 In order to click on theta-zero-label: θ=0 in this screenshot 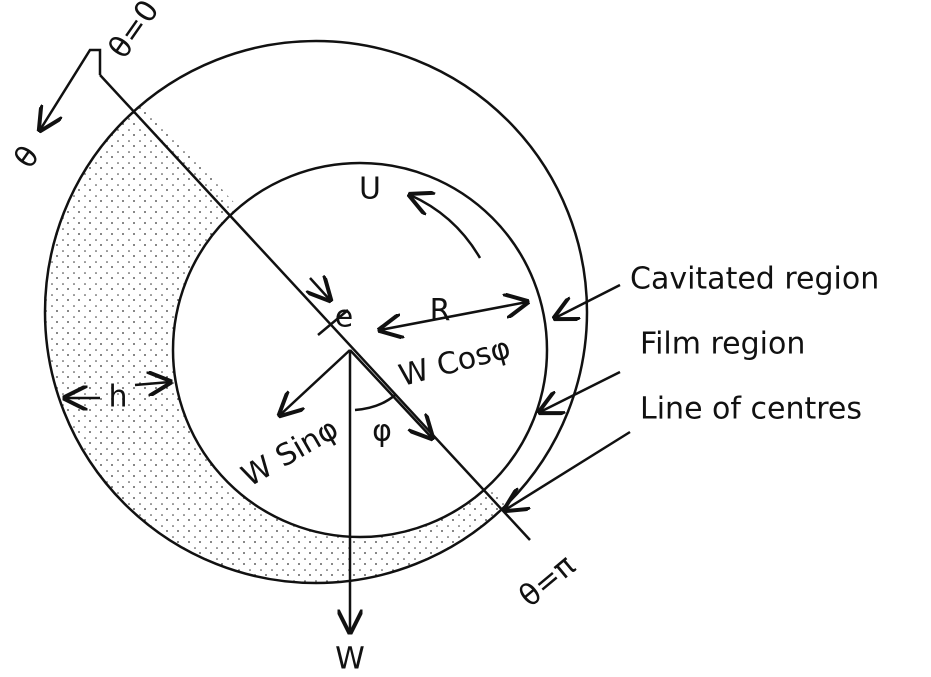, I will do `click(134, 32)`.